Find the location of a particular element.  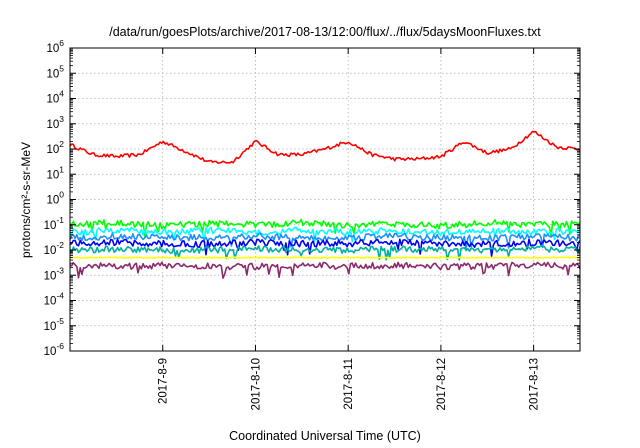

y-tick-label: 10⁻⁵ is located at coordinates (54, 324).